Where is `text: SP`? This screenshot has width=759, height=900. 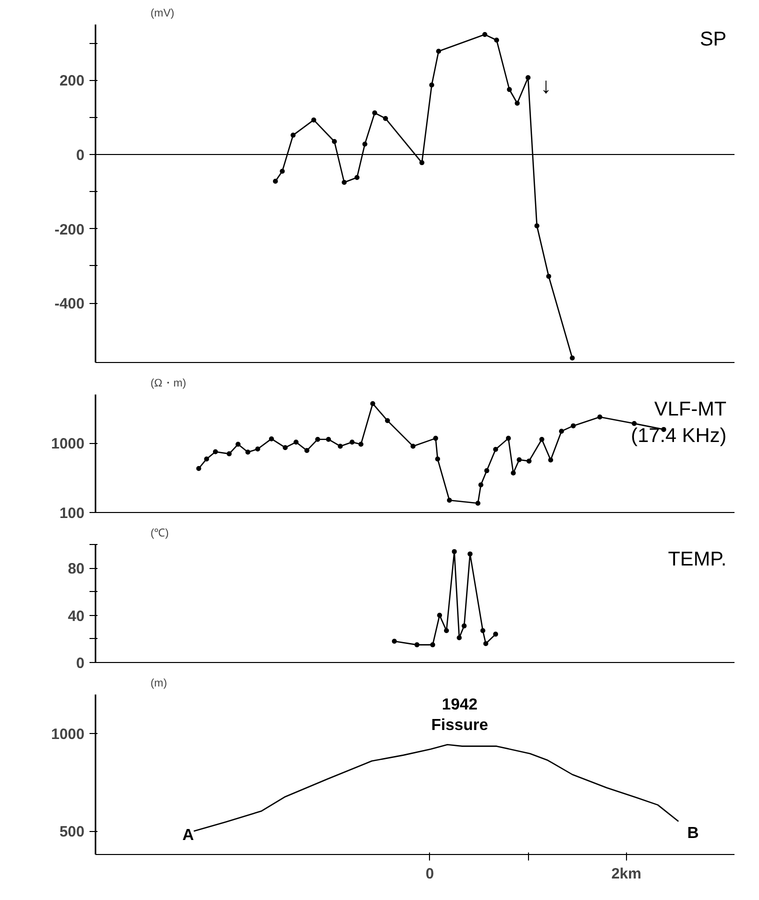
text: SP is located at coordinates (713, 39).